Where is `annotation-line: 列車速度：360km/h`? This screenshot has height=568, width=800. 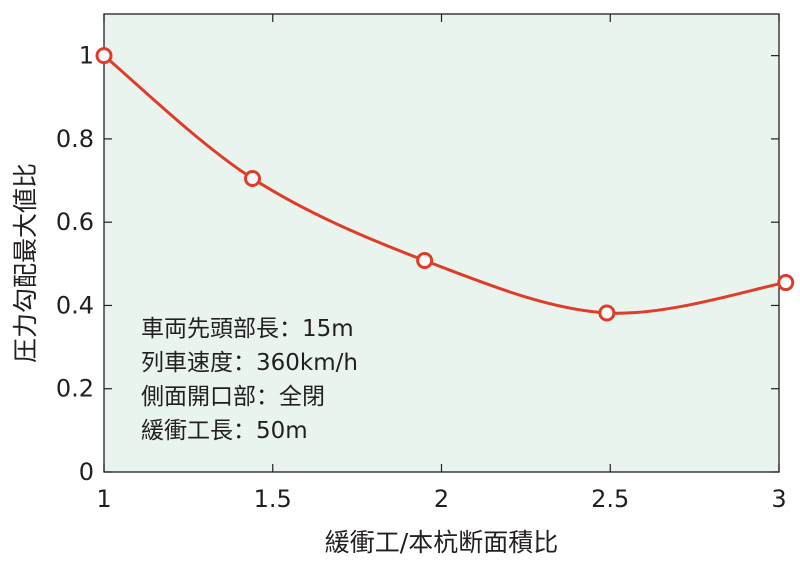
annotation-line: 列車速度：360km/h is located at coordinates (249, 363).